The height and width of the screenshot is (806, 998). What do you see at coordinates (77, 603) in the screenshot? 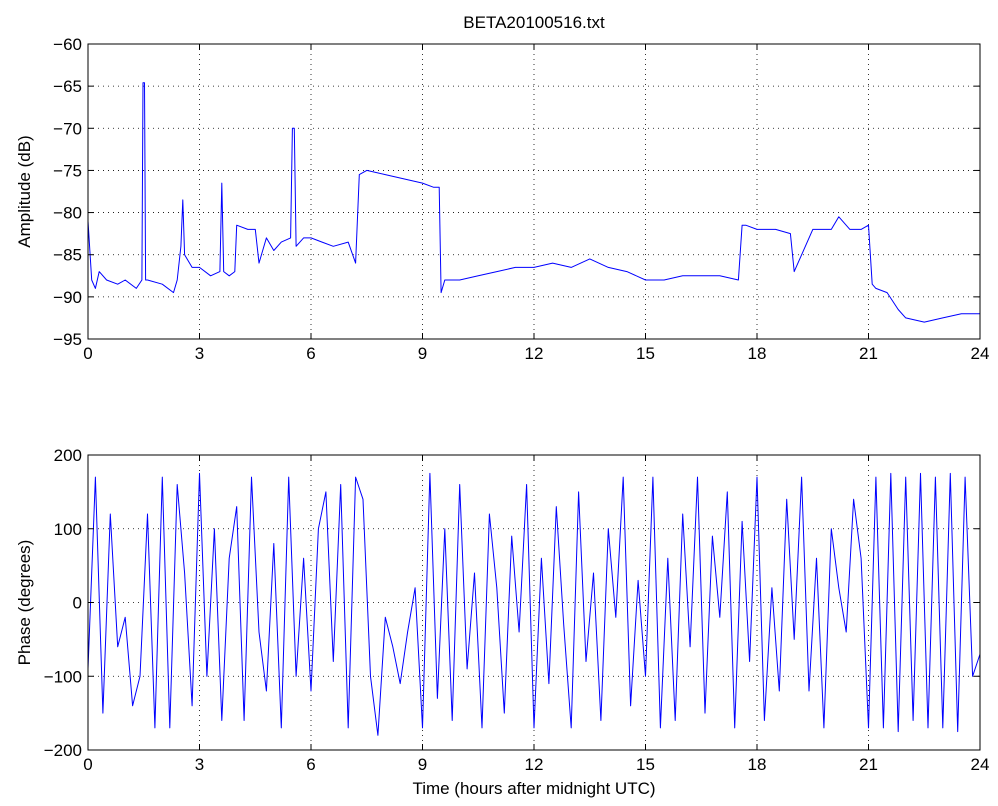
I see `phase-y-tick-label: 0` at bounding box center [77, 603].